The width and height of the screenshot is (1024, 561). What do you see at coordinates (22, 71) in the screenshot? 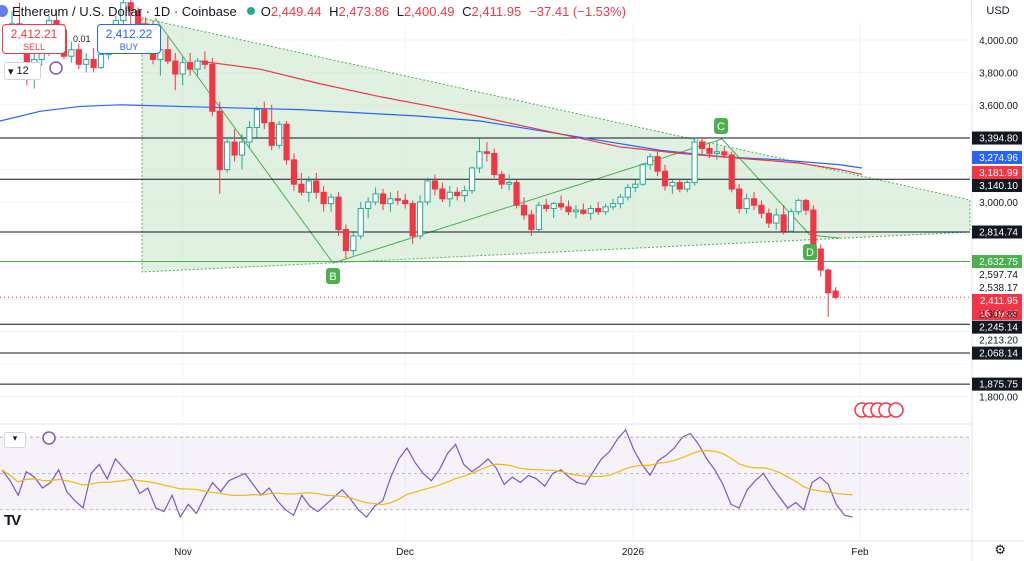
I see `quantity-input: ▾ 12` at bounding box center [22, 71].